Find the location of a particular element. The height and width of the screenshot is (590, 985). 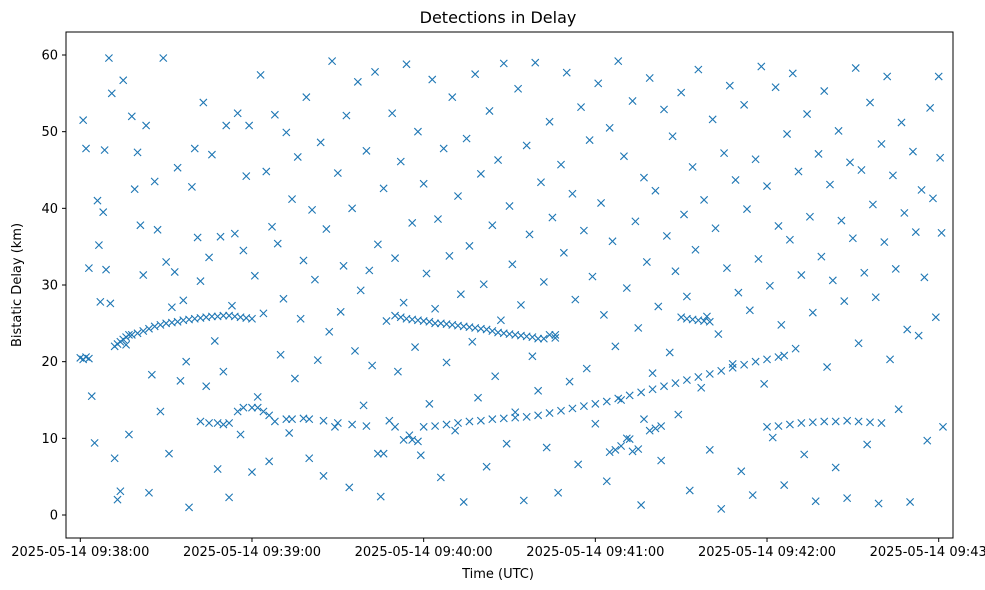

x-tick-label: 2025-05-14 09:39:00 is located at coordinates (252, 552).